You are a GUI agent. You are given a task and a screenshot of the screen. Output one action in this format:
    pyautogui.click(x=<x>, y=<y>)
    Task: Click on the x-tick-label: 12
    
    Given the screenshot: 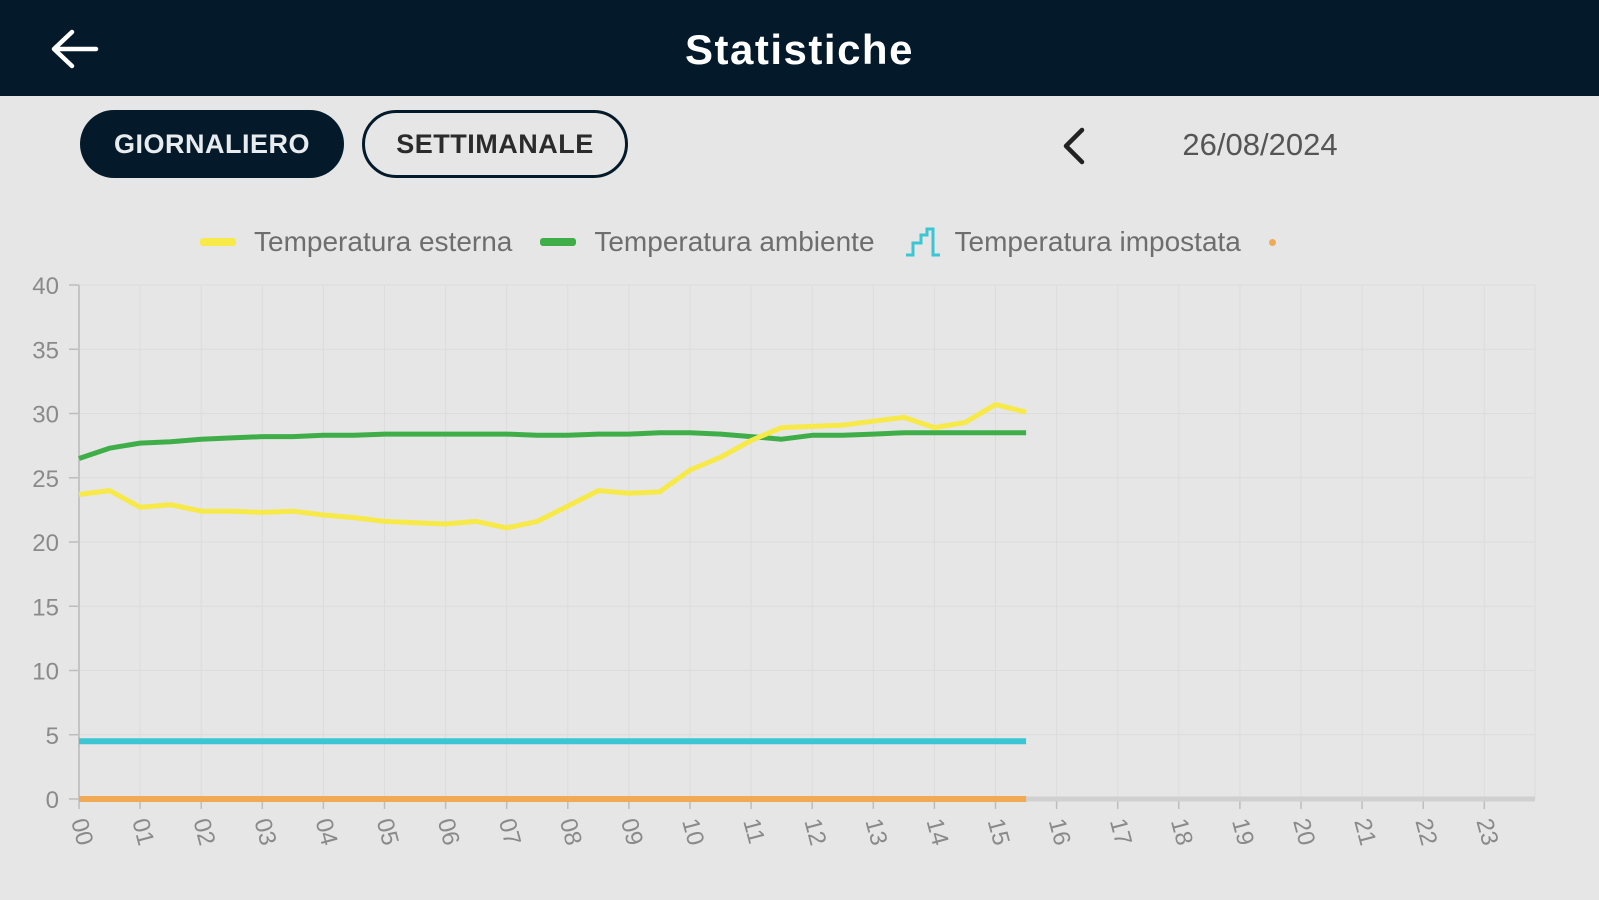 What is the action you would take?
    pyautogui.click(x=814, y=832)
    